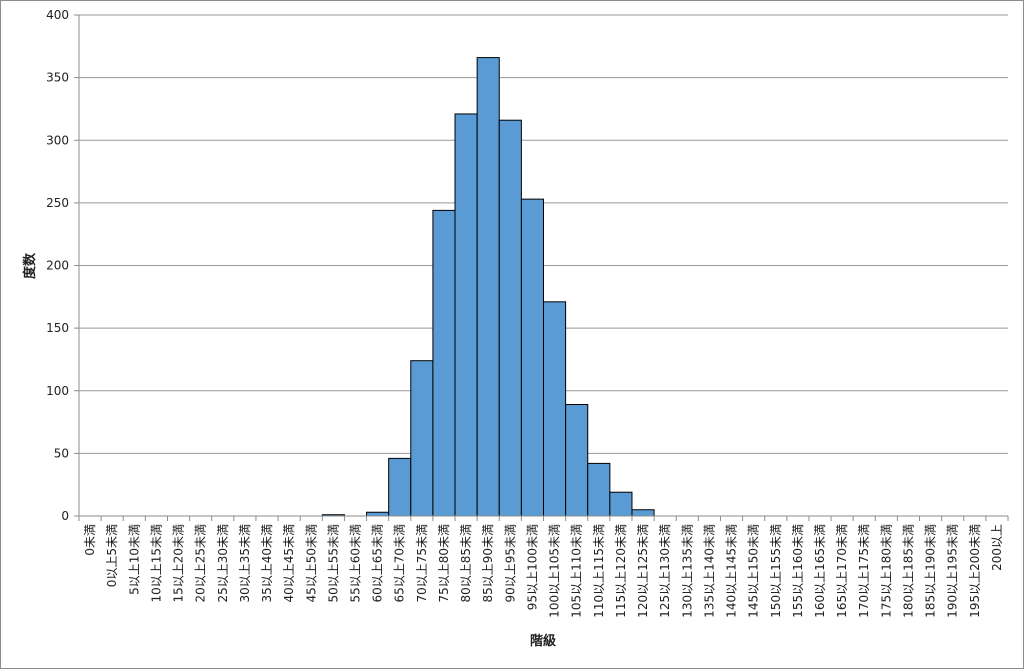 The height and width of the screenshot is (669, 1024). Describe the element at coordinates (57, 15) in the screenshot. I see `y-tick-label: 400` at that location.